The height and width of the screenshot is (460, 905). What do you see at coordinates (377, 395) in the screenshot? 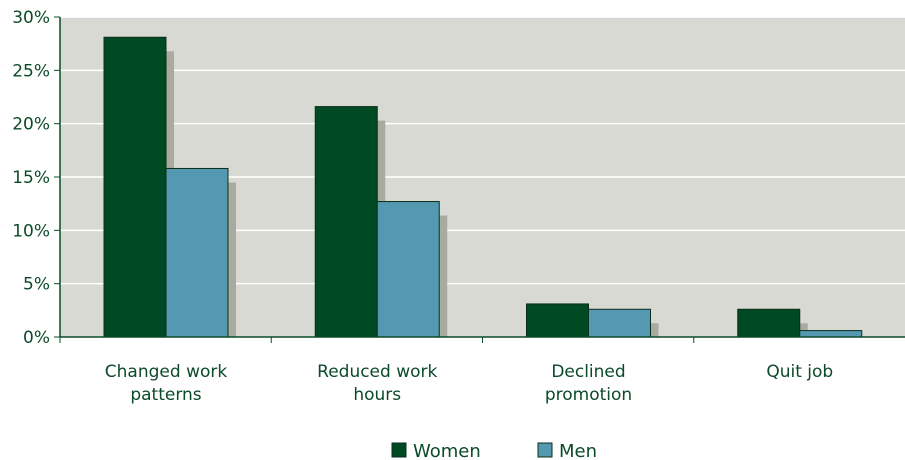
I see `x-category-label: hours` at bounding box center [377, 395].